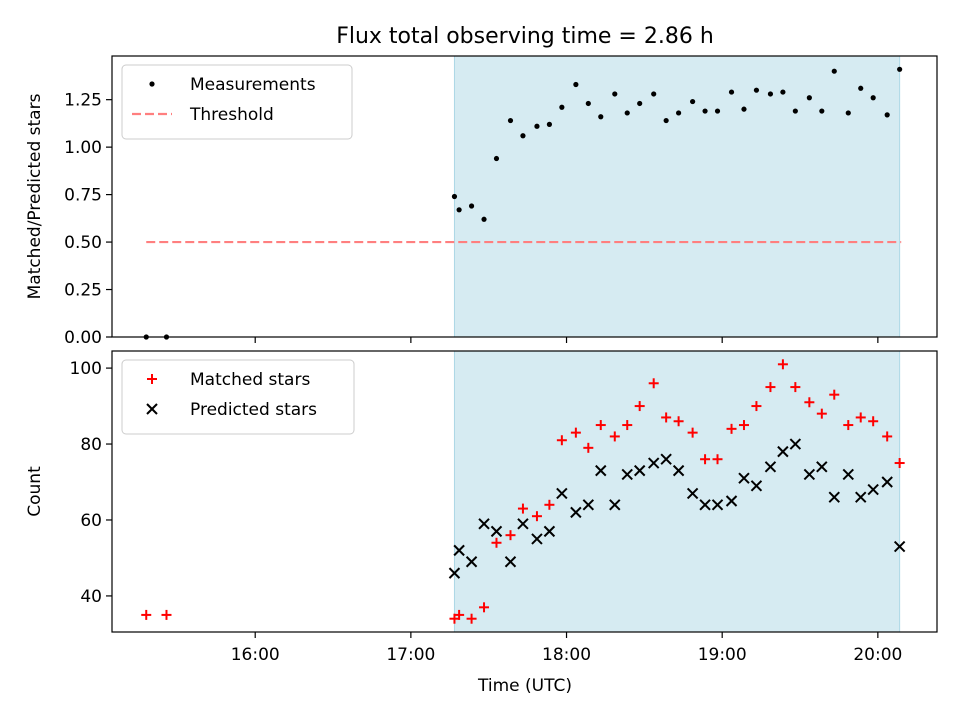 The image size is (960, 720). Describe the element at coordinates (255, 655) in the screenshot. I see `x-tick-label: 16:00` at that location.